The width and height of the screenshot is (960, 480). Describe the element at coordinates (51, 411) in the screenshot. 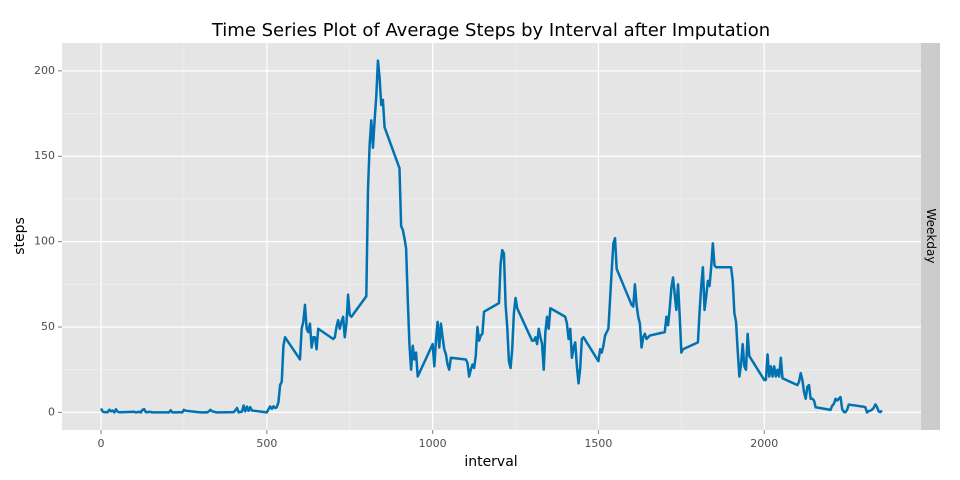

I see `y-tick-label: 0` at that location.